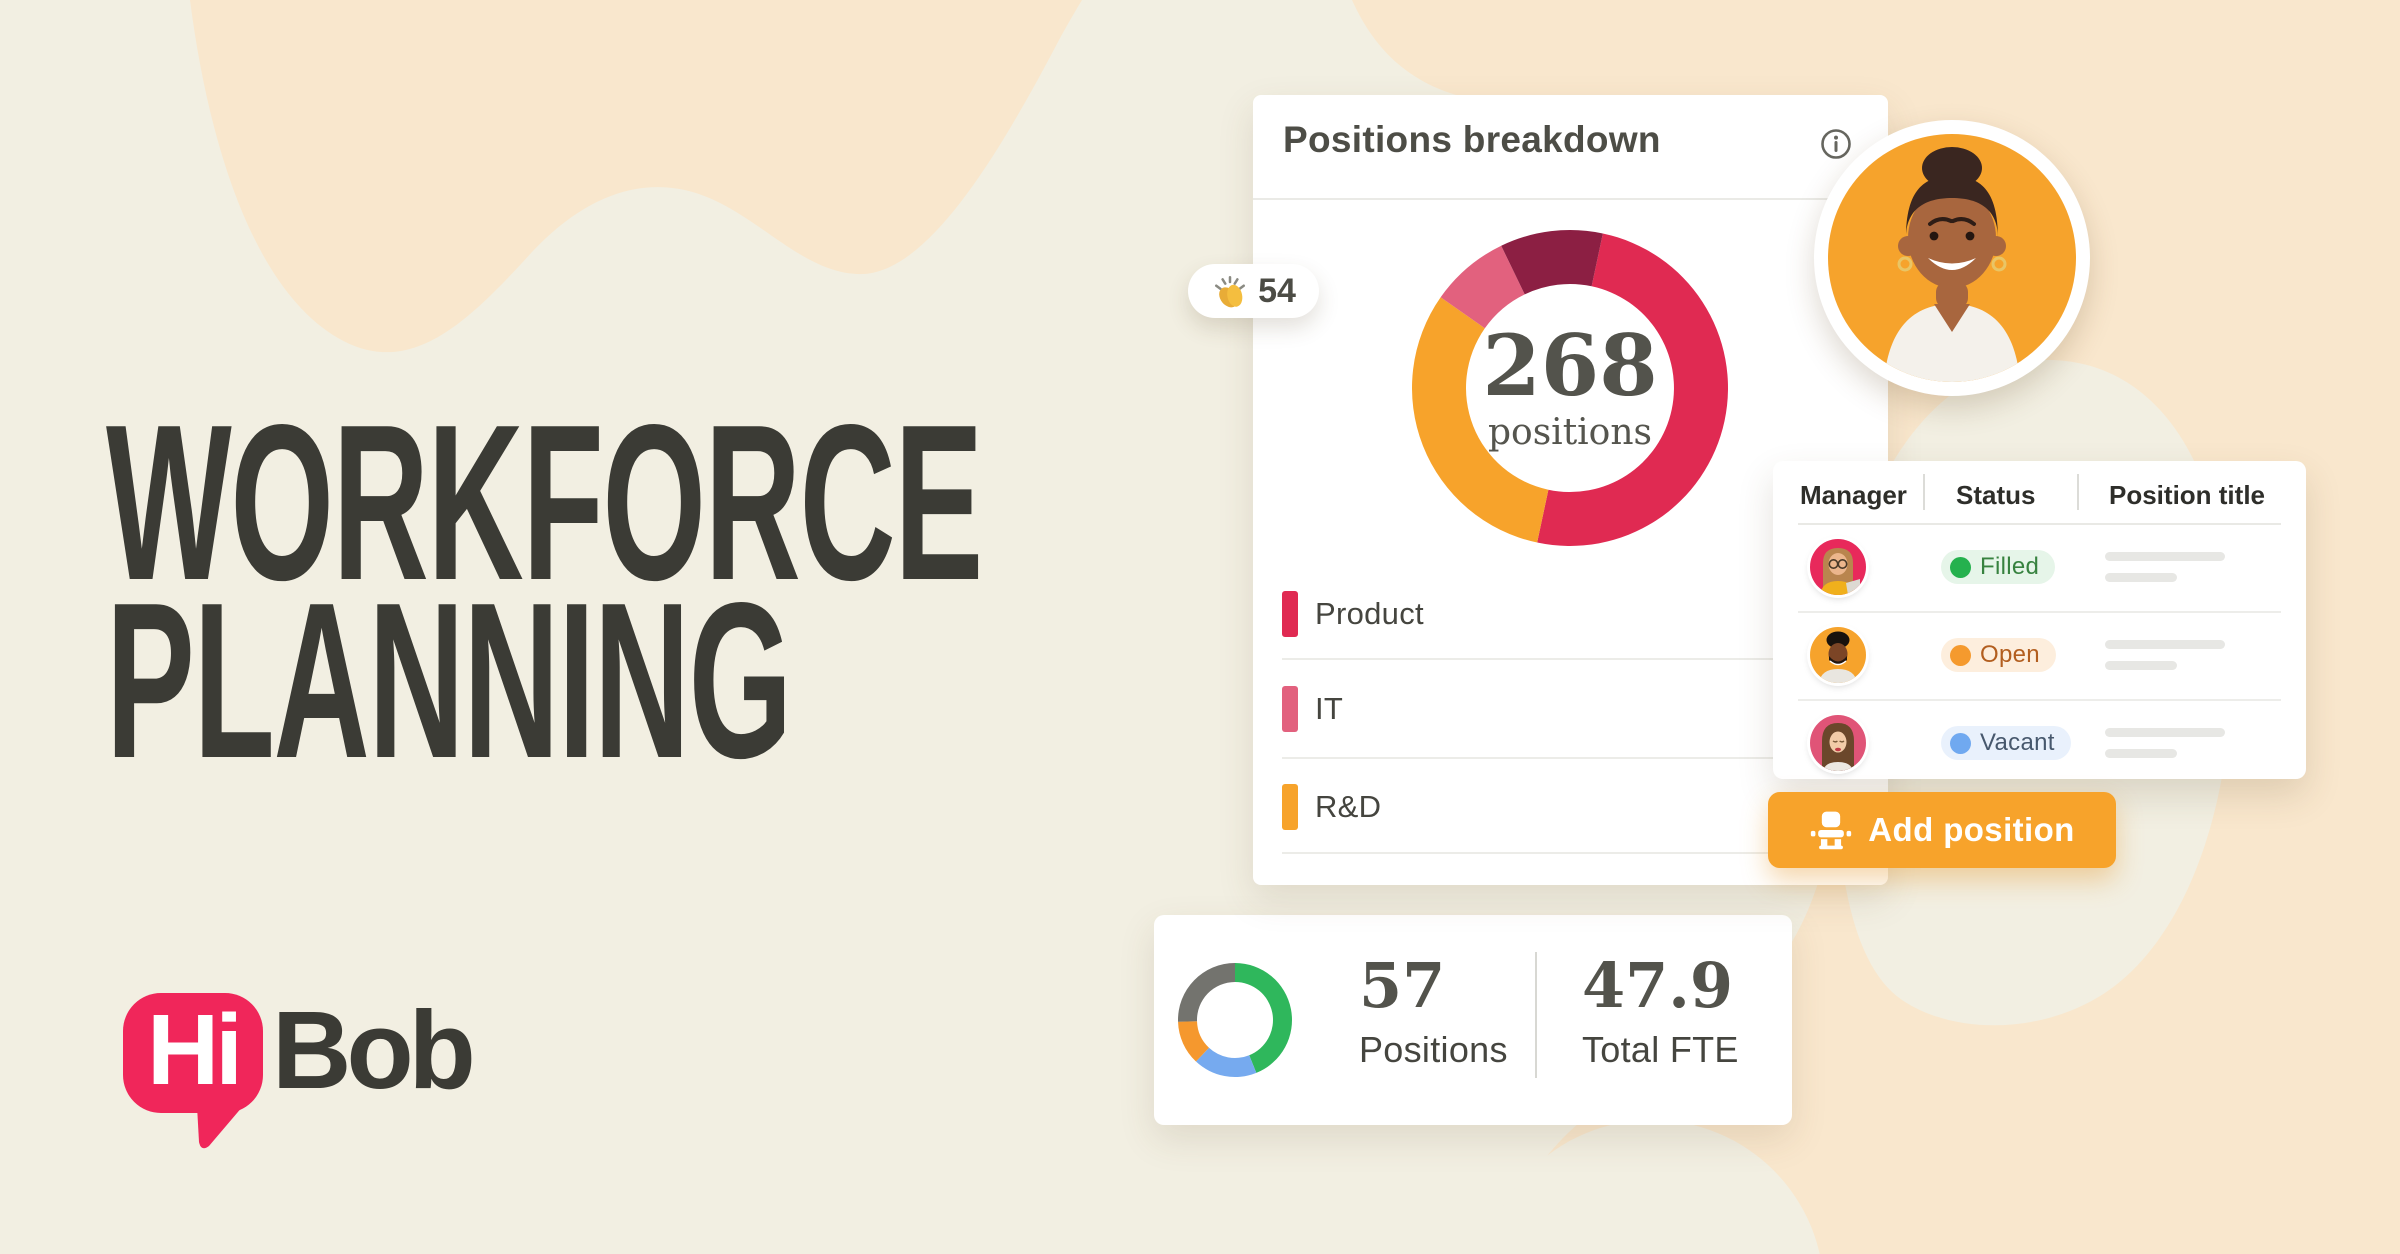  I want to click on positions-stat-value: 57, so click(1402, 985).